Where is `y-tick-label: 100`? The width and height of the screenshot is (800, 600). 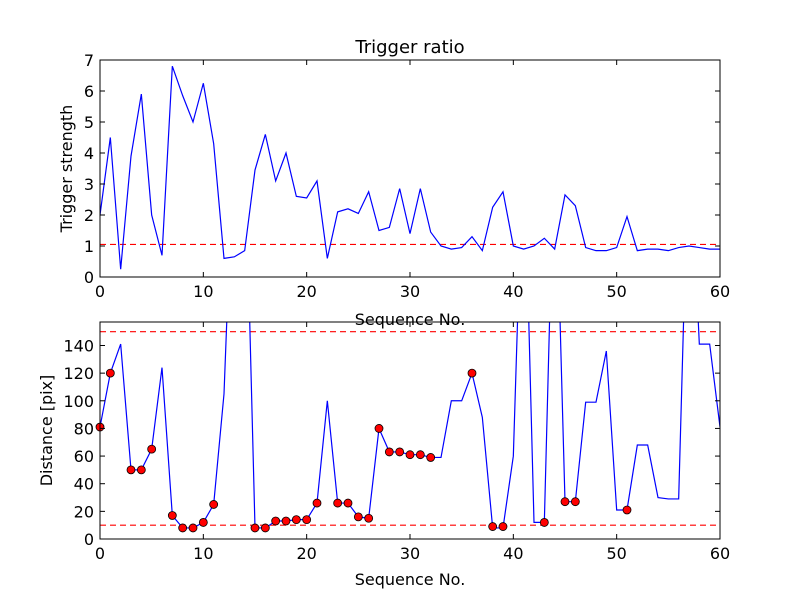 y-tick-label: 100 is located at coordinates (78, 401).